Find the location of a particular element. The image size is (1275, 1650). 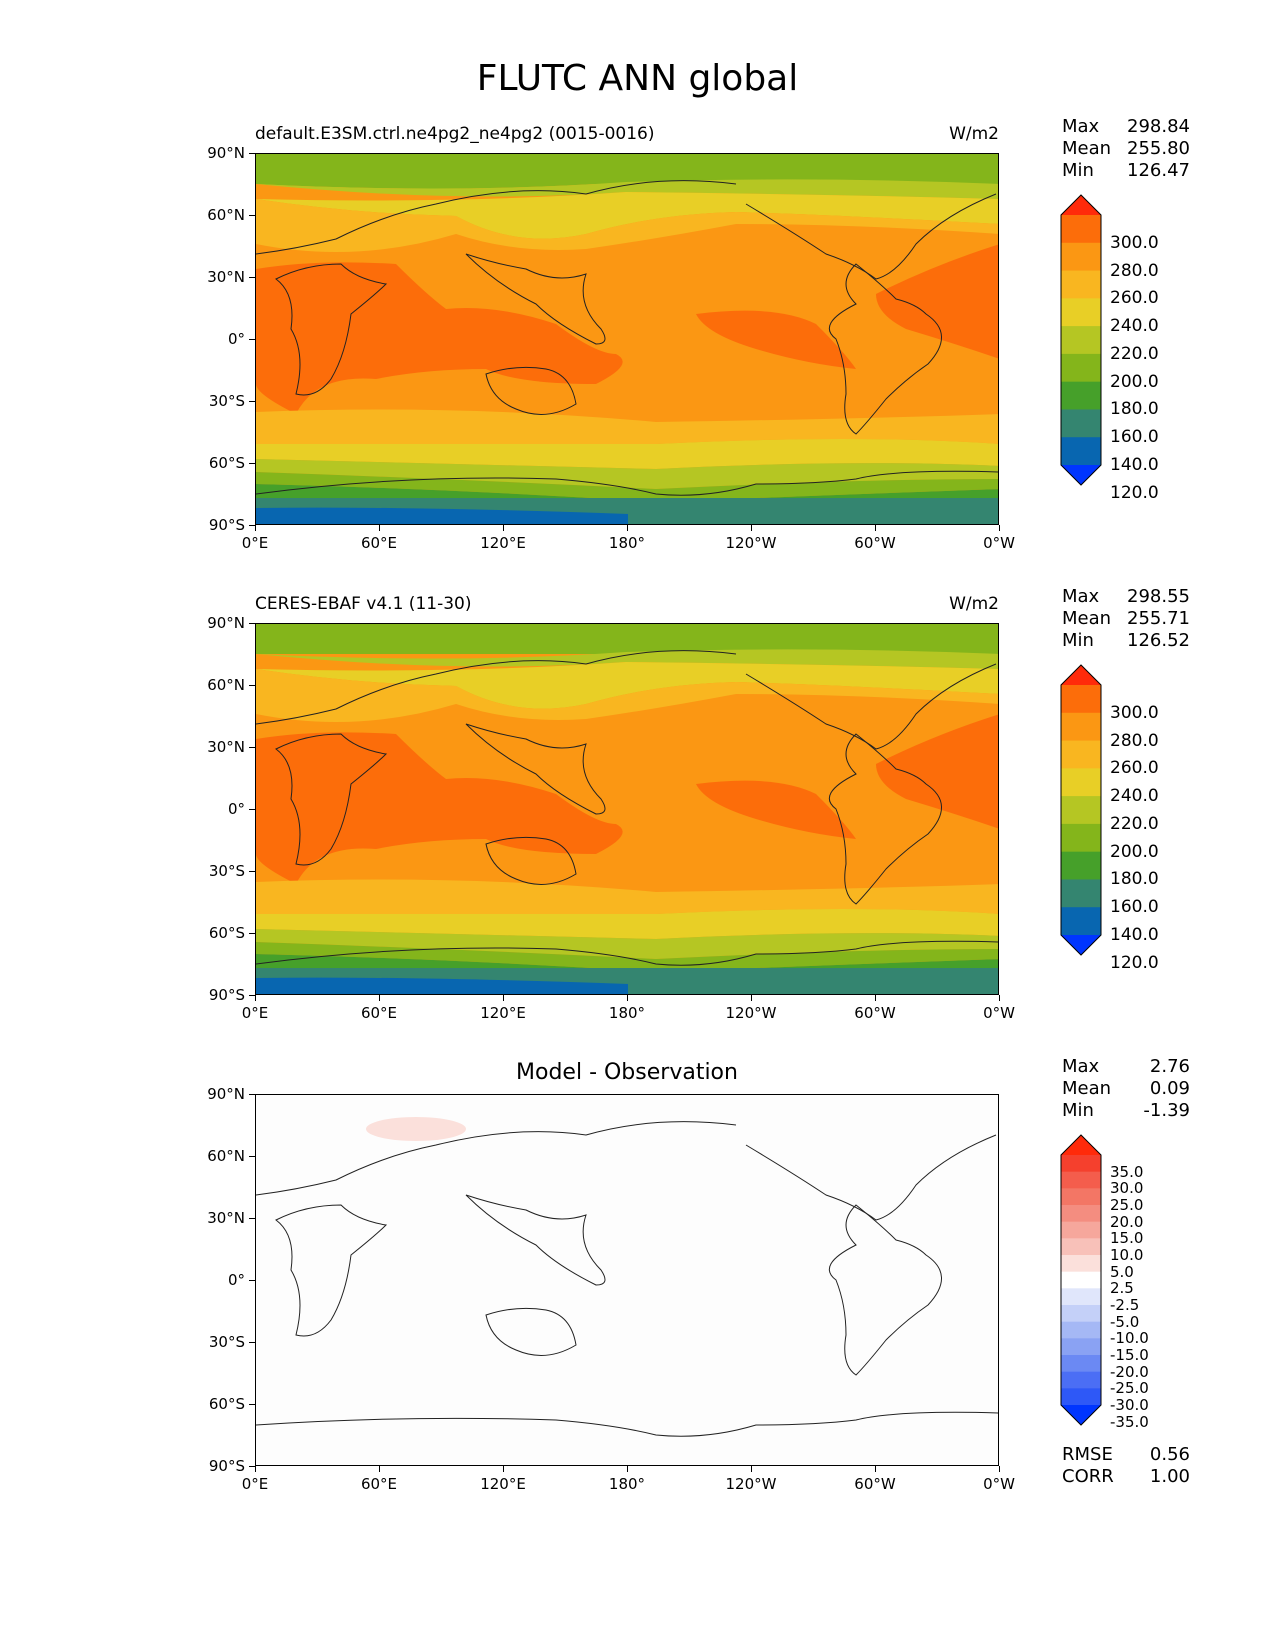

x-tick-label: 60°E is located at coordinates (379, 1013).